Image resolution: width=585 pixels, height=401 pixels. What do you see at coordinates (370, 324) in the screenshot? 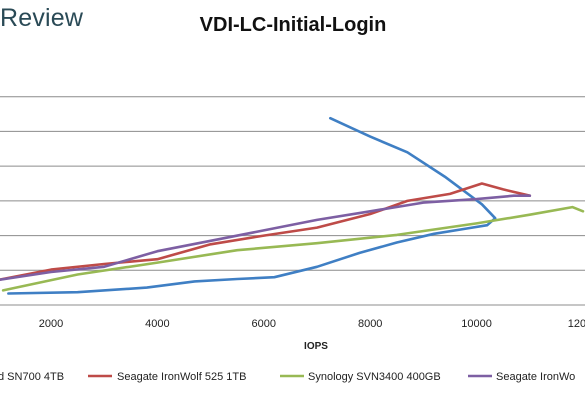
I see `x-tick-label: 8000` at bounding box center [370, 324].